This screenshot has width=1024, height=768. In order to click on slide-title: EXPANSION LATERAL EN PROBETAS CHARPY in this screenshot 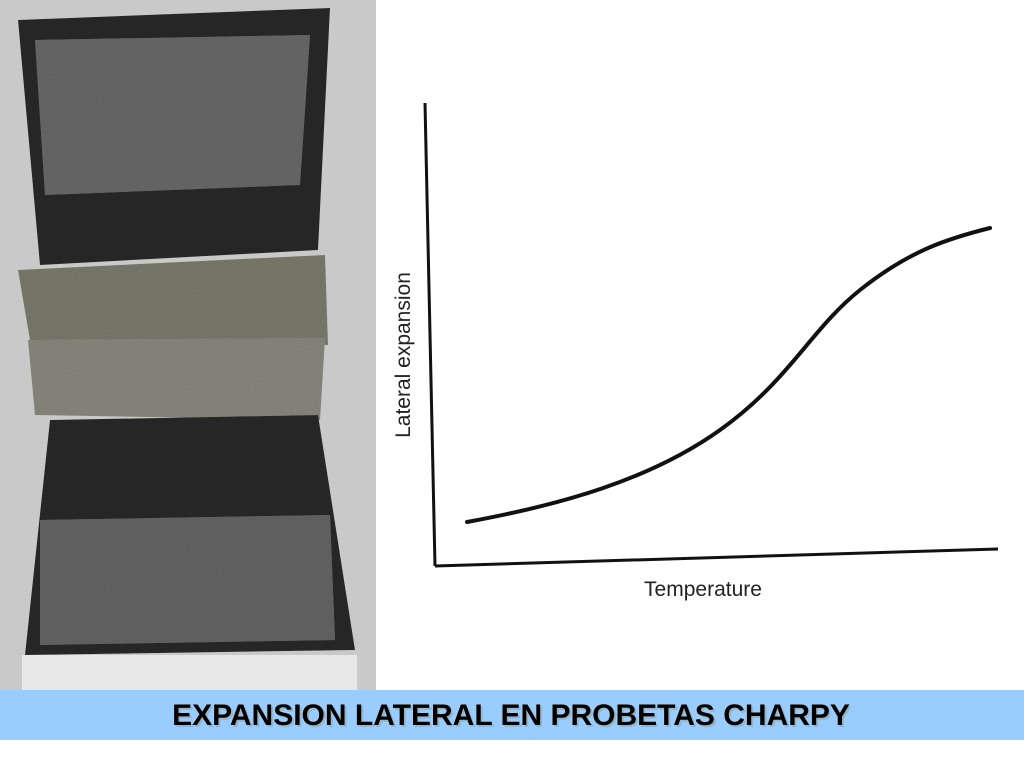, I will do `click(511, 715)`.